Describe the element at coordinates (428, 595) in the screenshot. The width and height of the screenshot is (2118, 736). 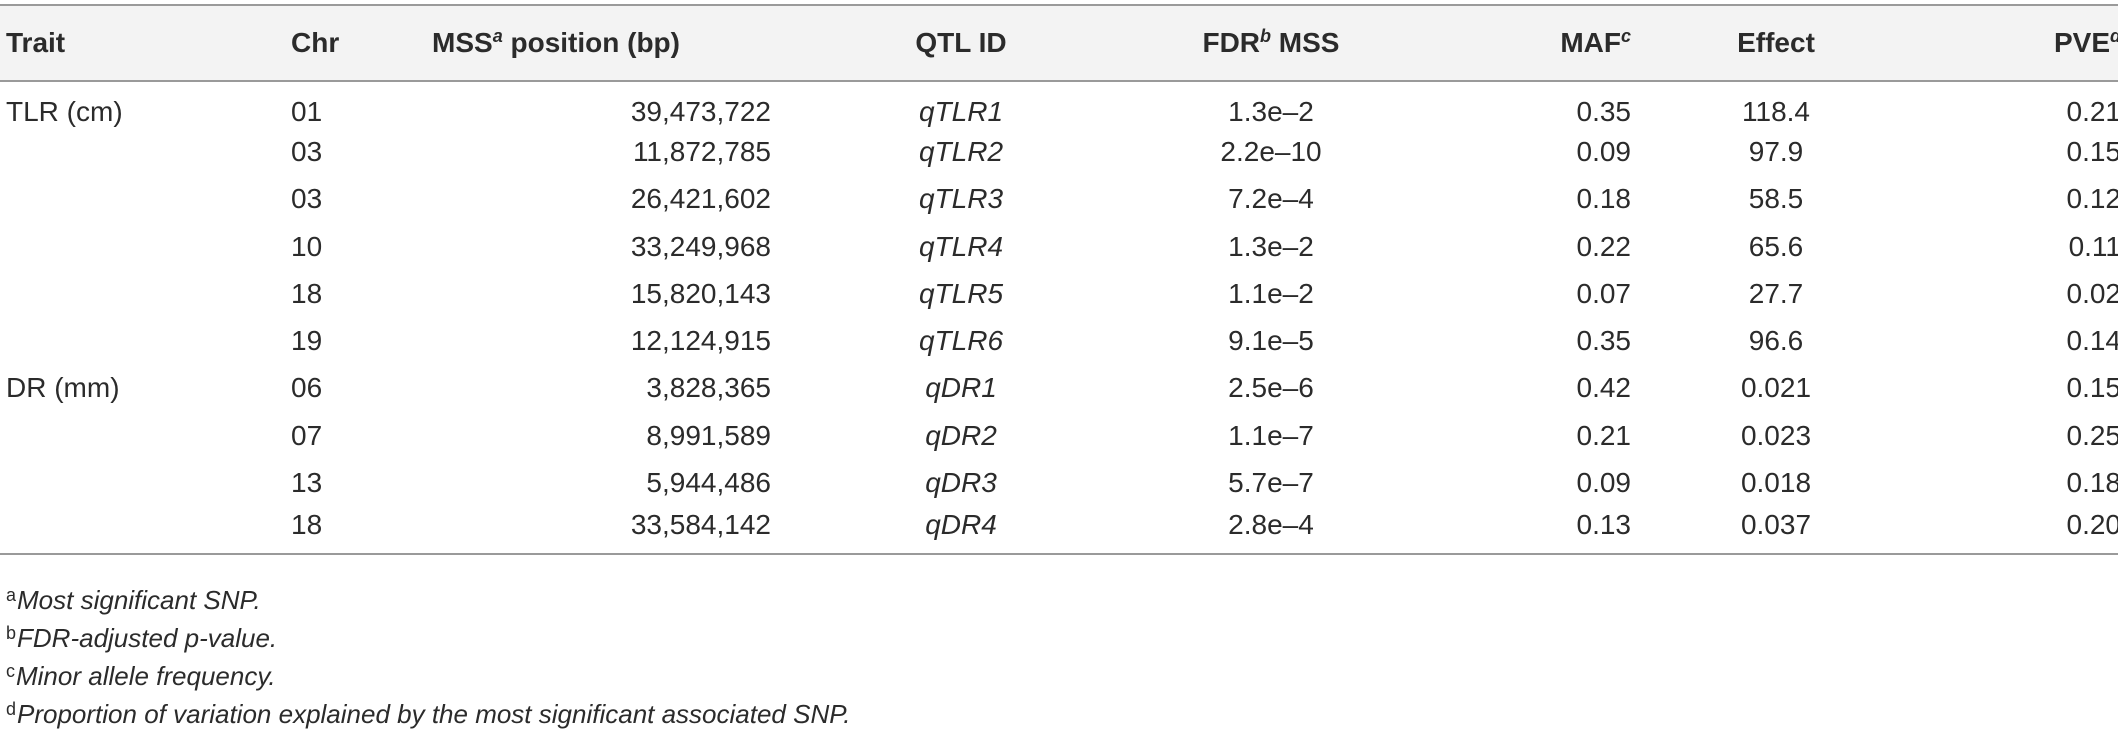
I see `footnote: aMost significant SNP.` at that location.